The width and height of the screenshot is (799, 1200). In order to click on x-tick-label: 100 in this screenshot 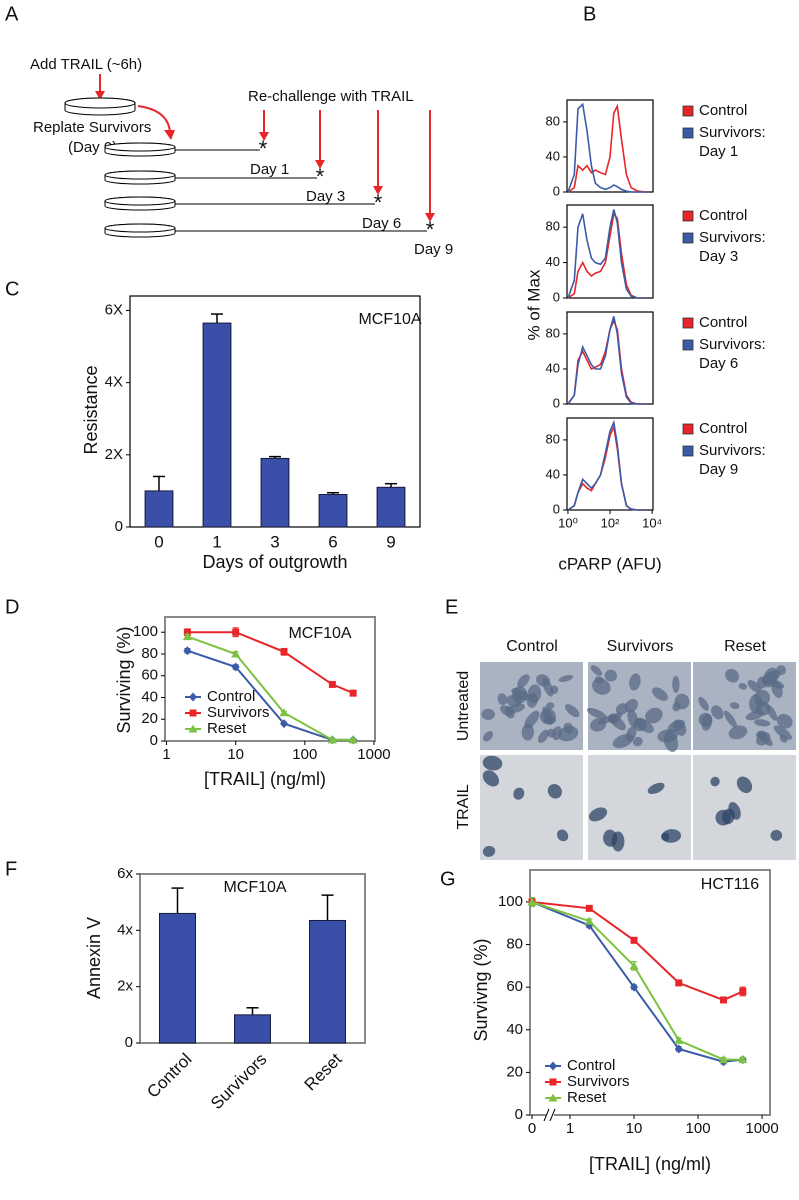, I will do `click(698, 1128)`.